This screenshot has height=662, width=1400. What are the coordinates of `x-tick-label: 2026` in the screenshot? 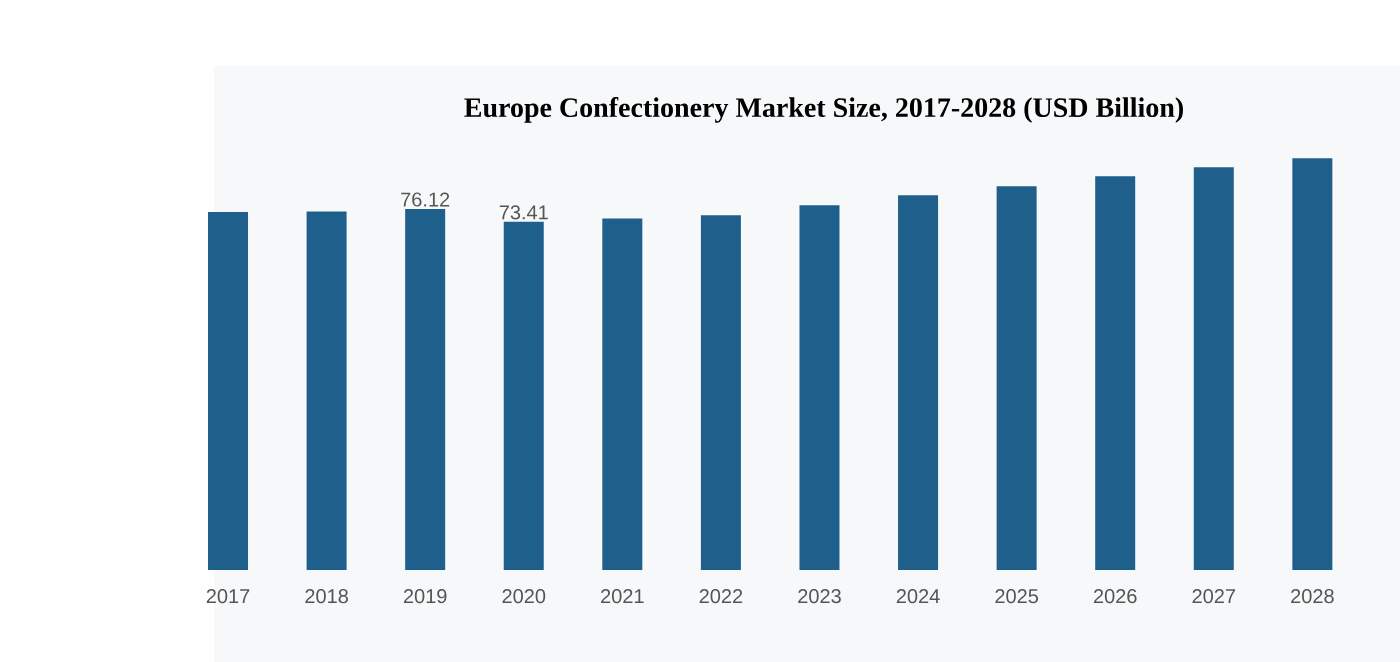 It's located at (1115, 596).